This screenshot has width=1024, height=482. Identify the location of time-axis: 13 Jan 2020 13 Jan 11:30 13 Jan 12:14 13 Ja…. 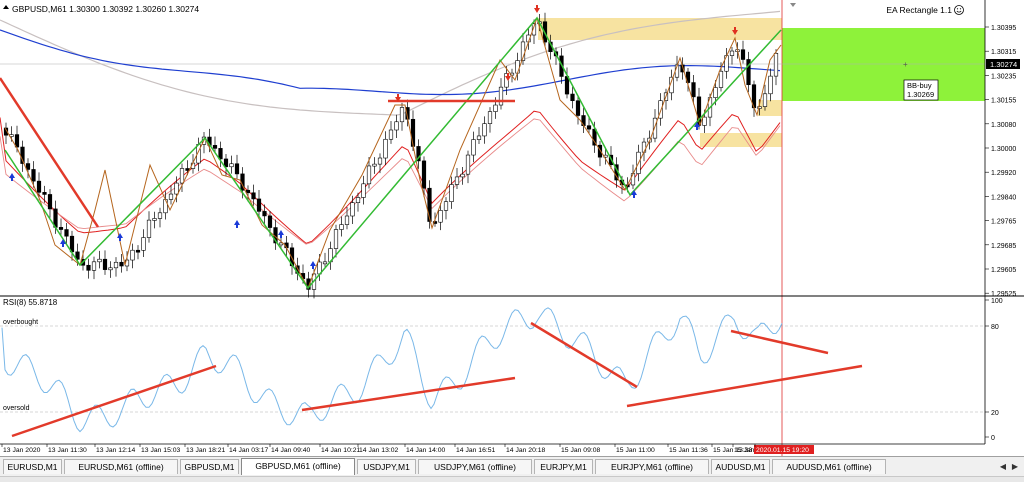
(492, 448).